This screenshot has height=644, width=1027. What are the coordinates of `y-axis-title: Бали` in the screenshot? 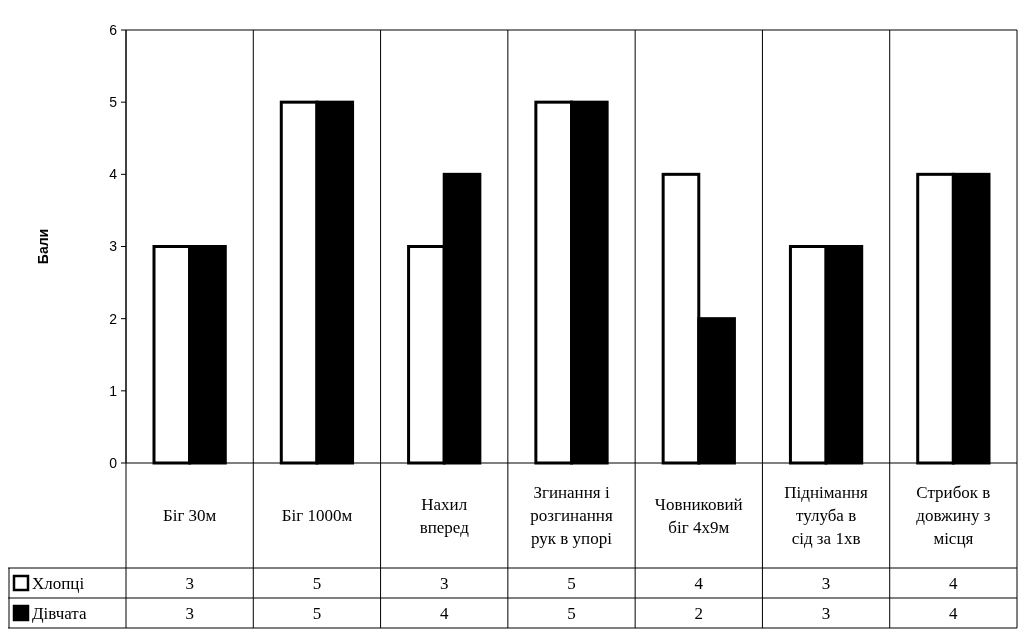 It's located at (43, 246).